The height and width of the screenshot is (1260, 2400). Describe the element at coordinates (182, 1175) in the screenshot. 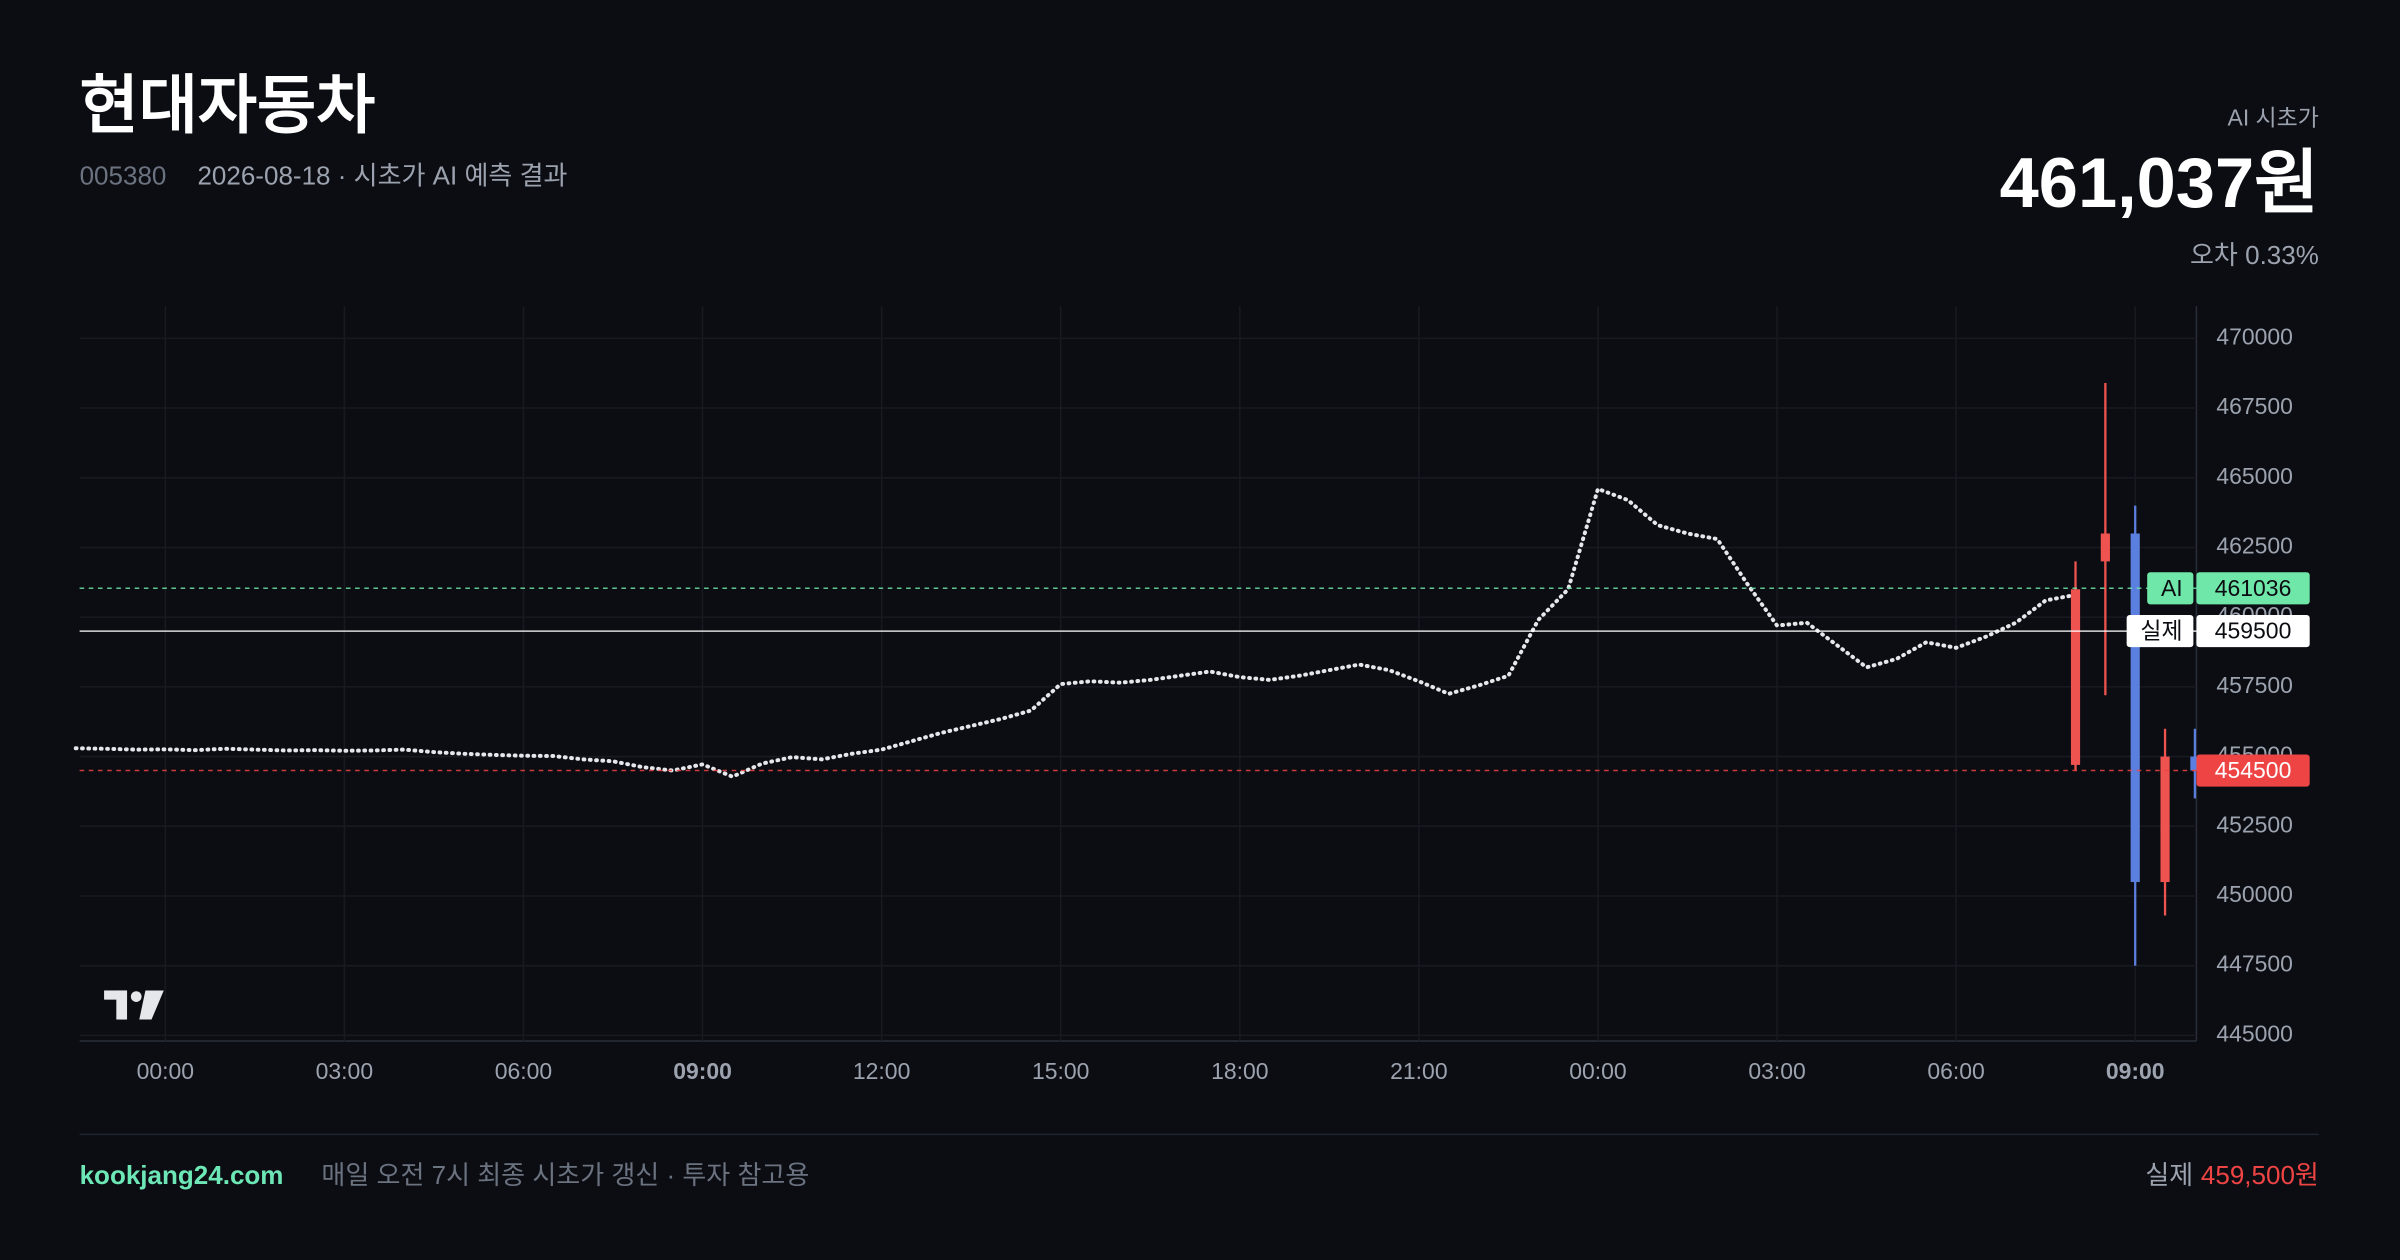

I see `site-link: kookjang24.com` at that location.